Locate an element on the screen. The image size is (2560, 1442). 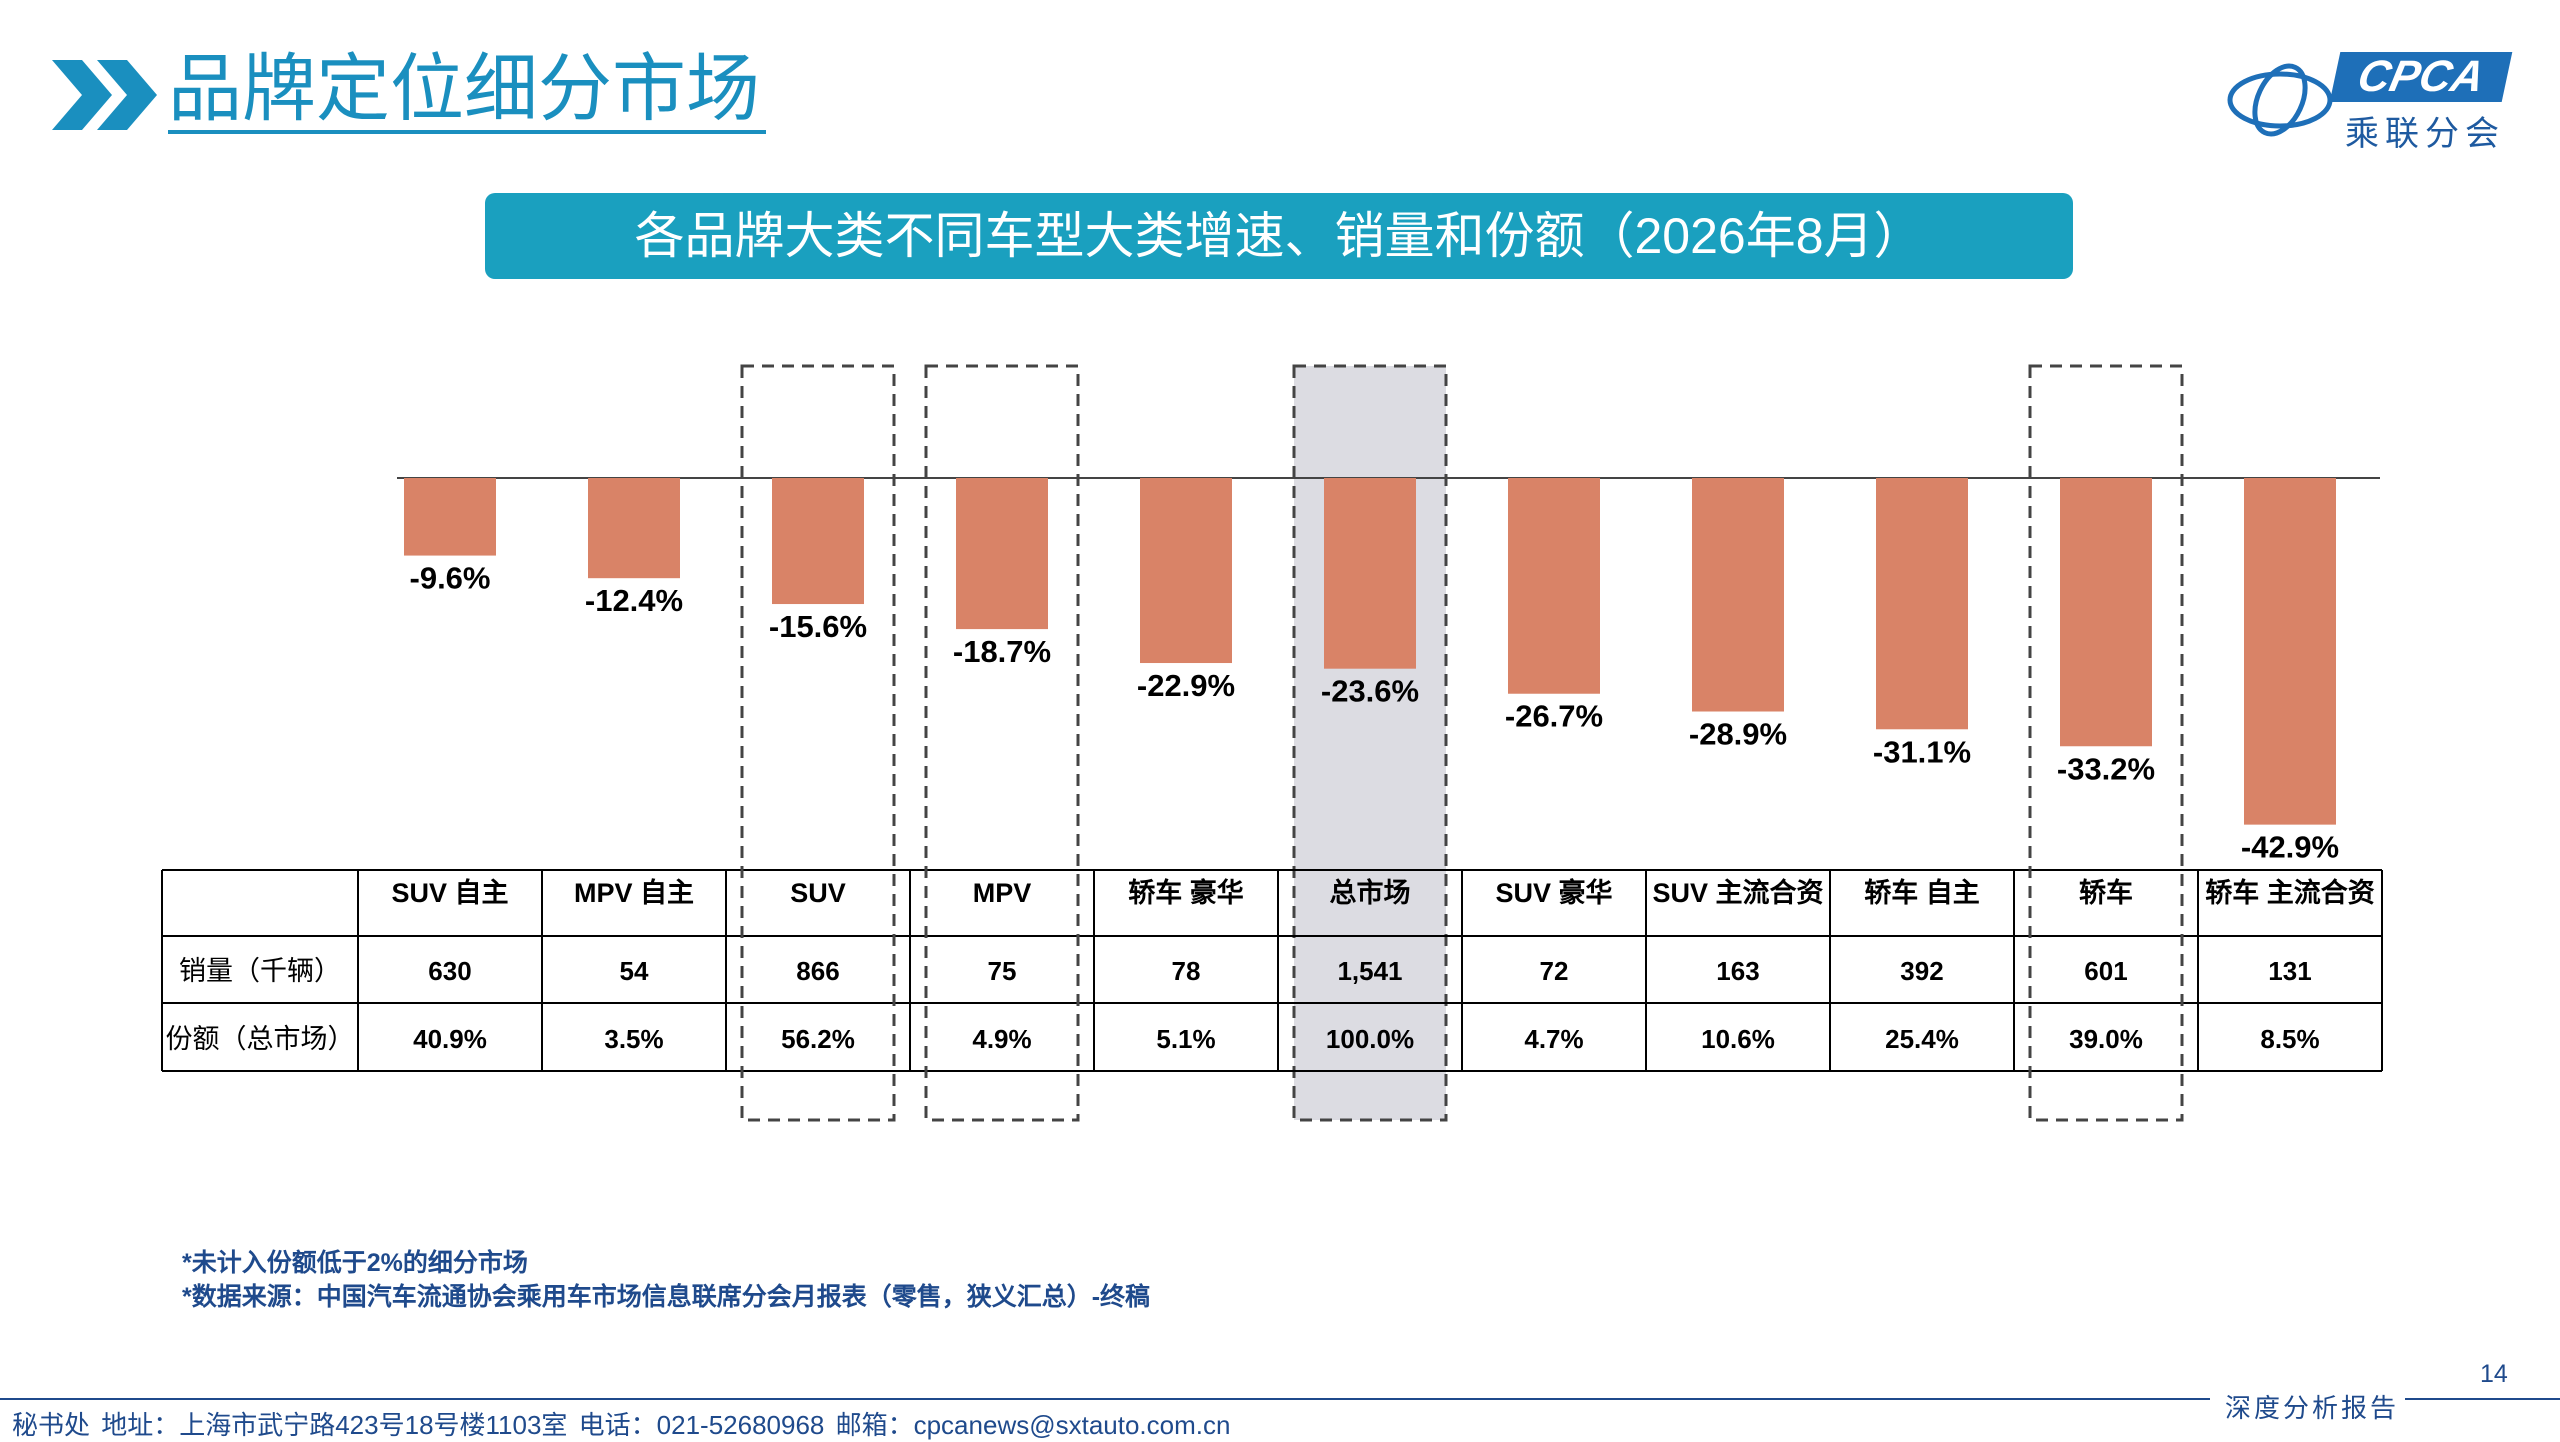
table-cell-0-8: 392 is located at coordinates (1921, 971).